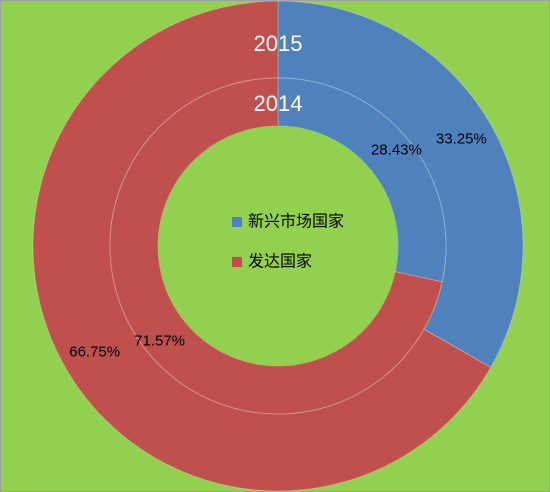 This screenshot has height=492, width=550. What do you see at coordinates (296, 221) in the screenshot?
I see `legend-label: 新兴市场国家` at bounding box center [296, 221].